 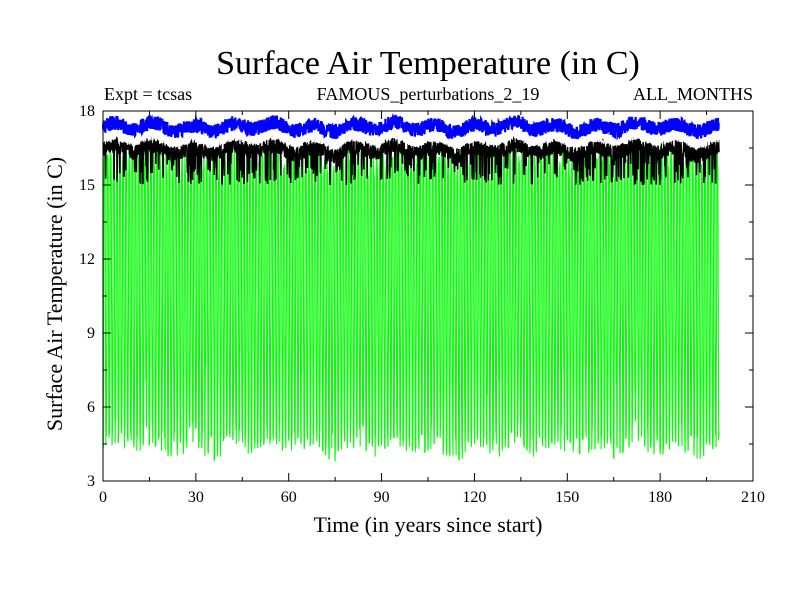 I want to click on x-tick-label: 30, so click(x=196, y=497).